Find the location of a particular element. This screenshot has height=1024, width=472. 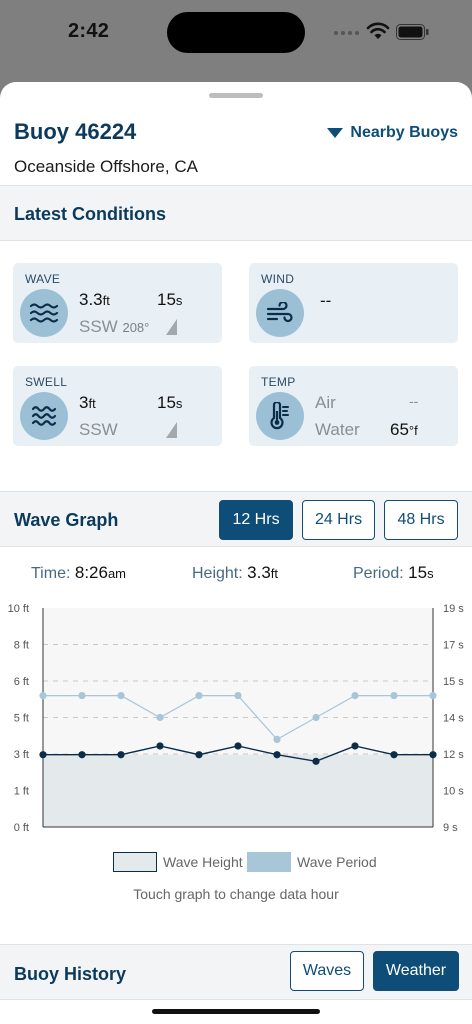

right-tick-label: 10 s is located at coordinates (453, 792).